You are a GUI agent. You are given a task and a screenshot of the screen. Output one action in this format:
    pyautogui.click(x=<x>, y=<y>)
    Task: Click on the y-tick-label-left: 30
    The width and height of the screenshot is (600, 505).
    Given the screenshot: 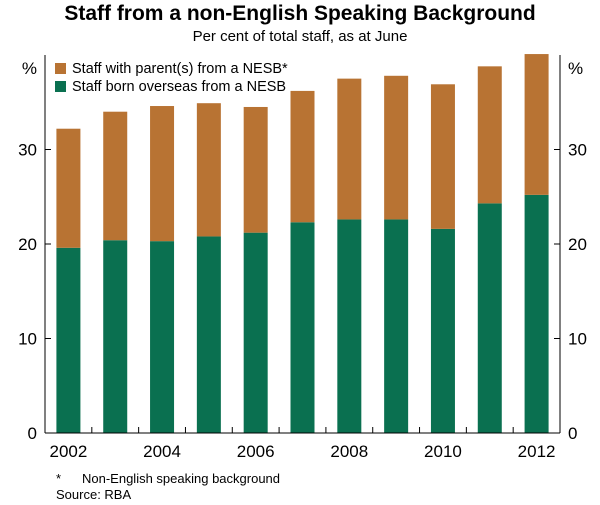 What is the action you would take?
    pyautogui.click(x=27, y=150)
    